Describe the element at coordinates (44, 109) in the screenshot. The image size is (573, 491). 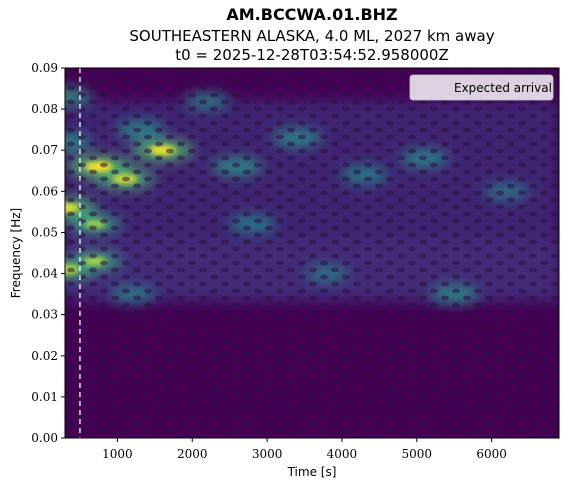
I see `y-tick-label: 0.08` at that location.